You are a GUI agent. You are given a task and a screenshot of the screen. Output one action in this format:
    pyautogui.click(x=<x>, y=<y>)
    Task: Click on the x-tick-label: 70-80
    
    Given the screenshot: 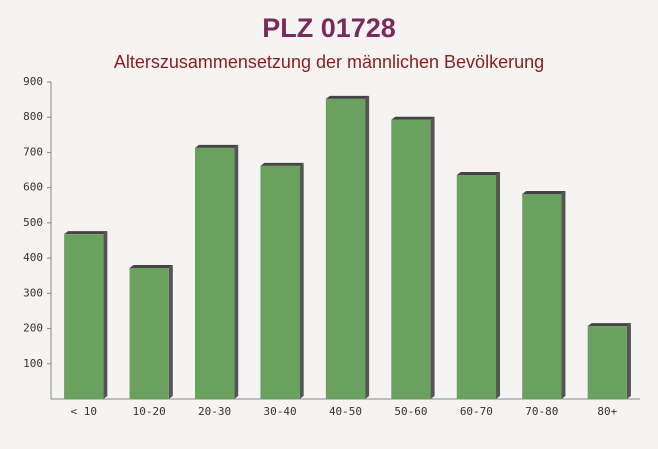 What is the action you would take?
    pyautogui.click(x=541, y=411)
    